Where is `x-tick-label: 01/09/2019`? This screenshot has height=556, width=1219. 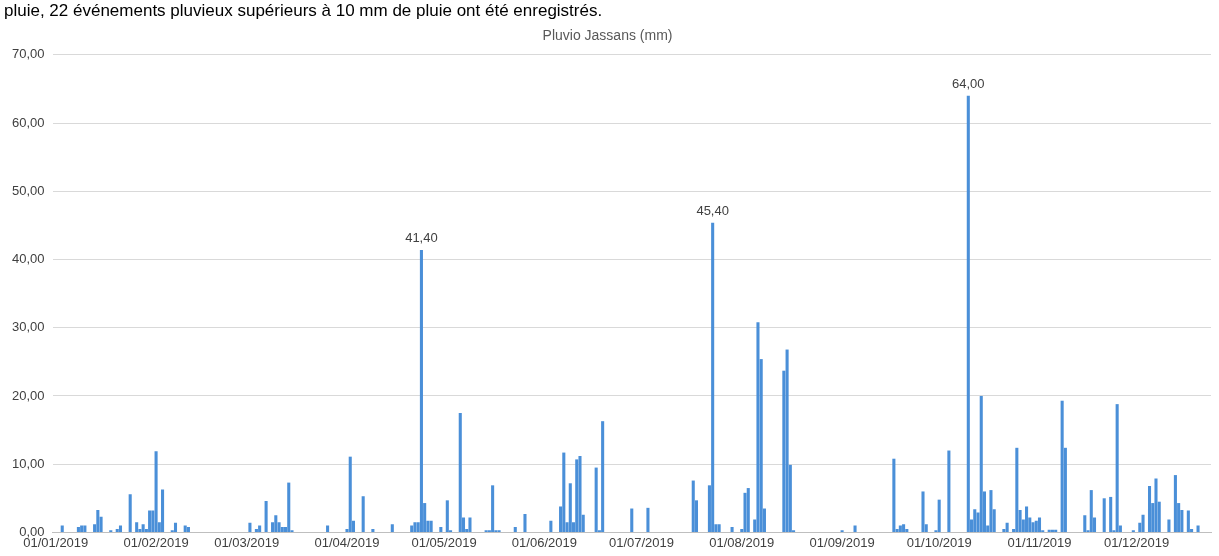
x-tick-label: 01/09/2019 is located at coordinates (842, 542).